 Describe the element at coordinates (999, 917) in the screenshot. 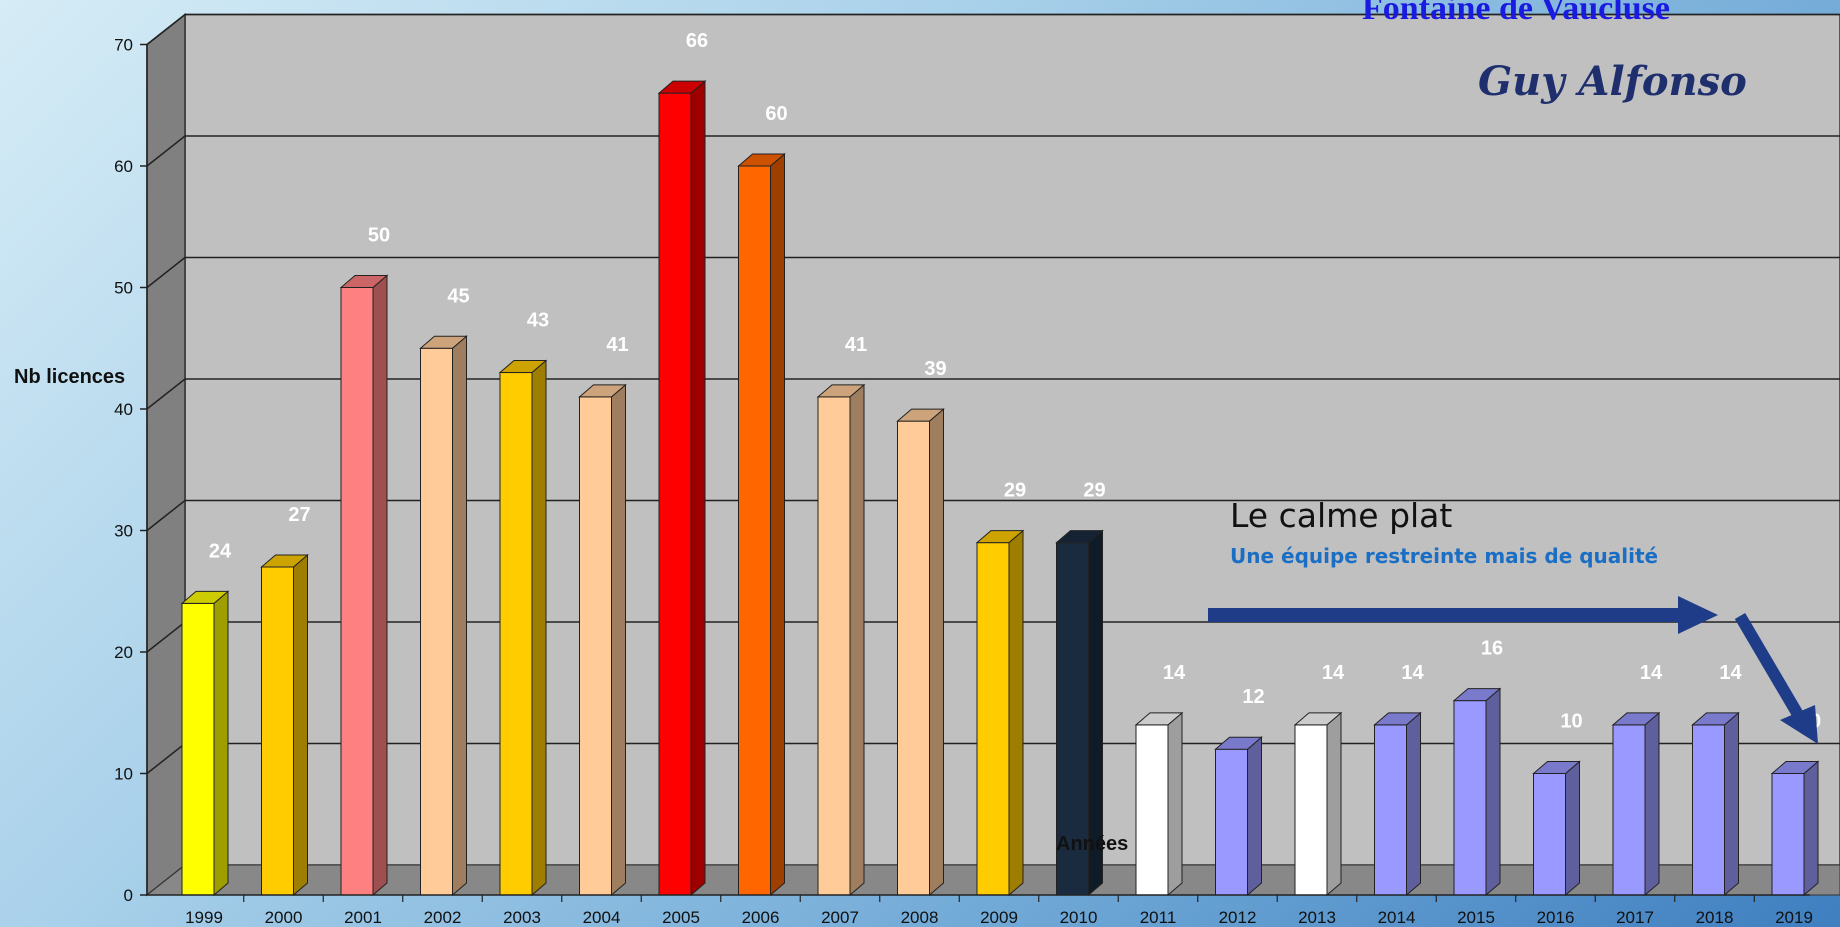

I see `x-tick-label: 2009` at that location.